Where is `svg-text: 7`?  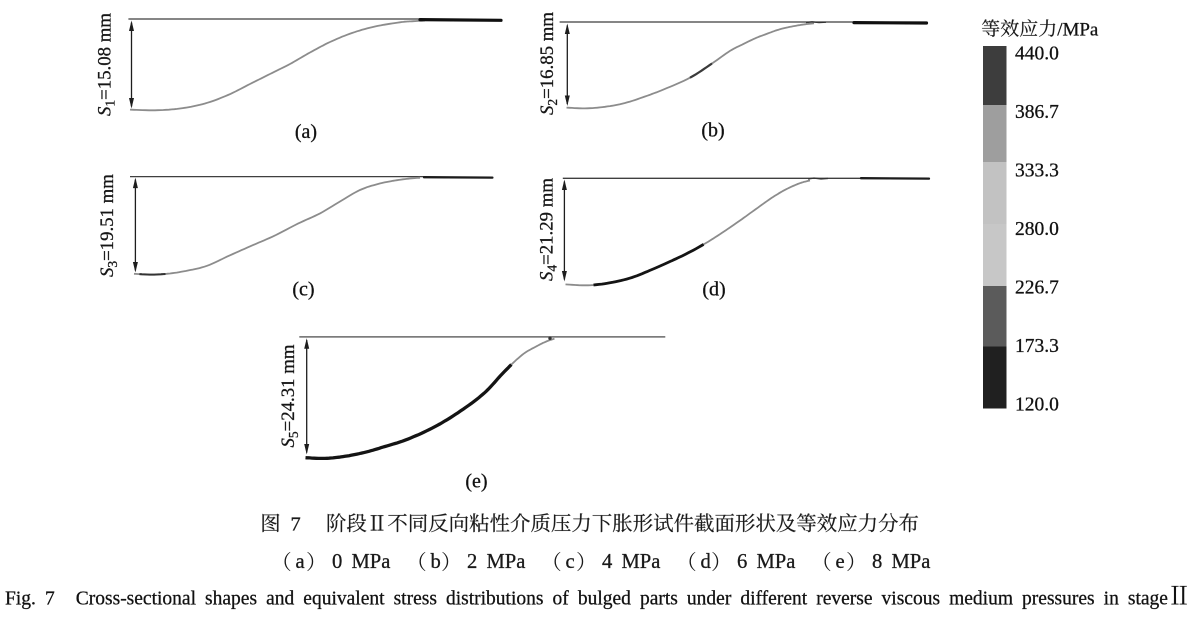
svg-text: 7 is located at coordinates (296, 525).